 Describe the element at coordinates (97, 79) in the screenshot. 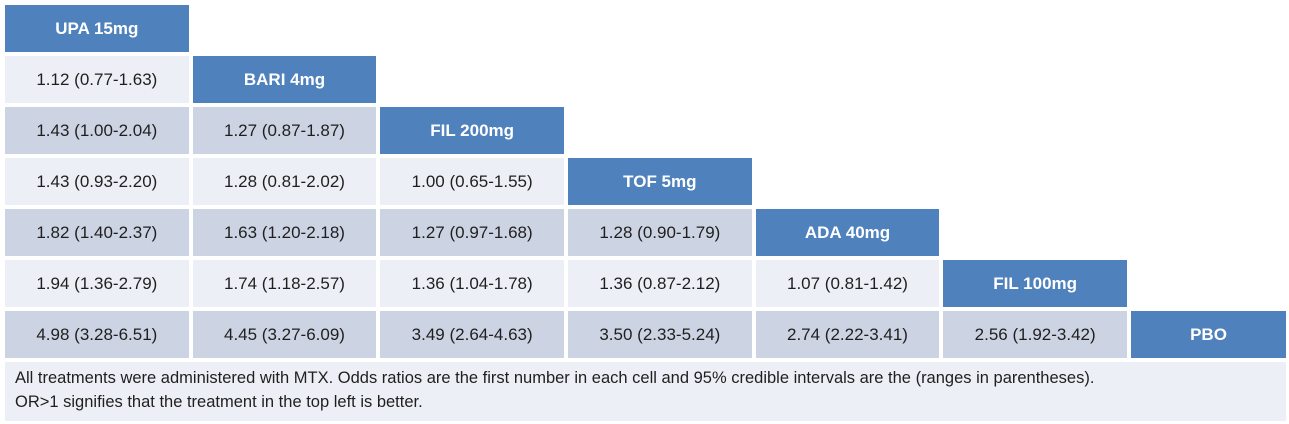

I see `or-cell: 1.12 (0.77-1.63)` at that location.